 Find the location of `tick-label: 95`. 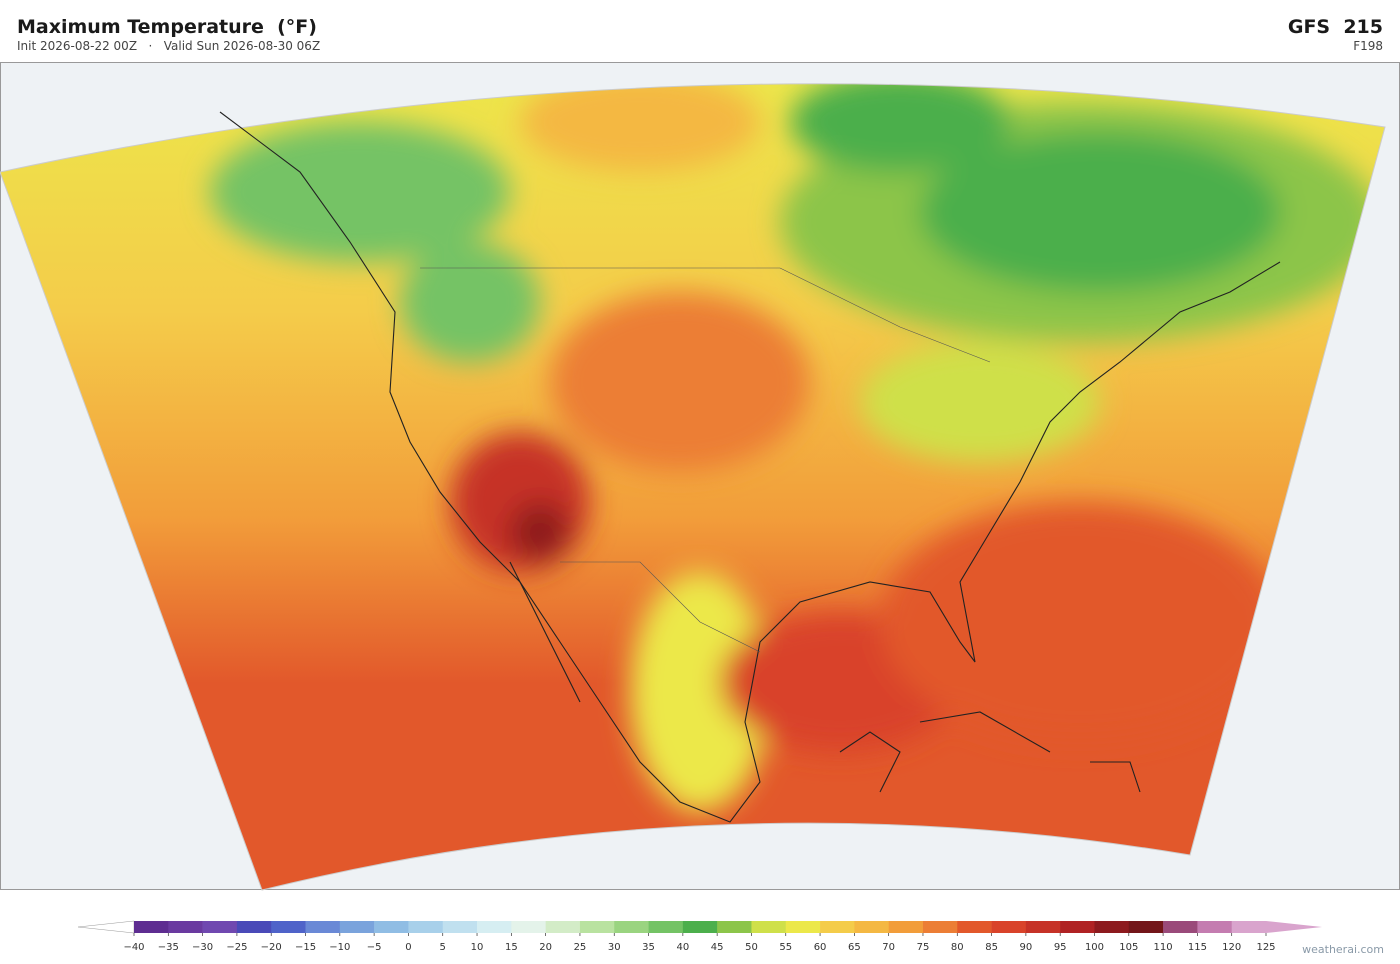

tick-label: 95 is located at coordinates (1060, 947).